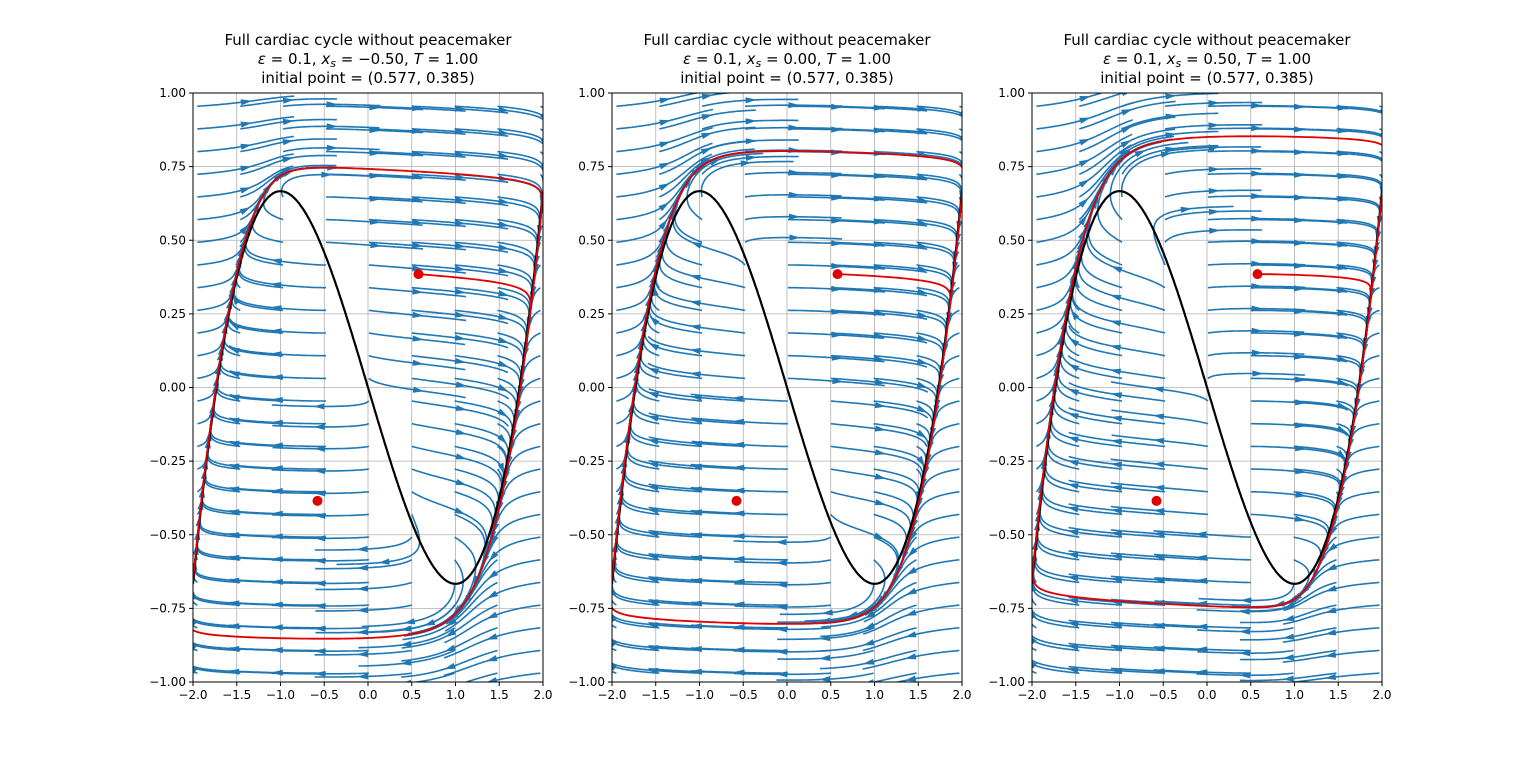  What do you see at coordinates (787, 40) in the screenshot?
I see `chart-title-line-1: Full cardiac cycle without peacemaker` at bounding box center [787, 40].